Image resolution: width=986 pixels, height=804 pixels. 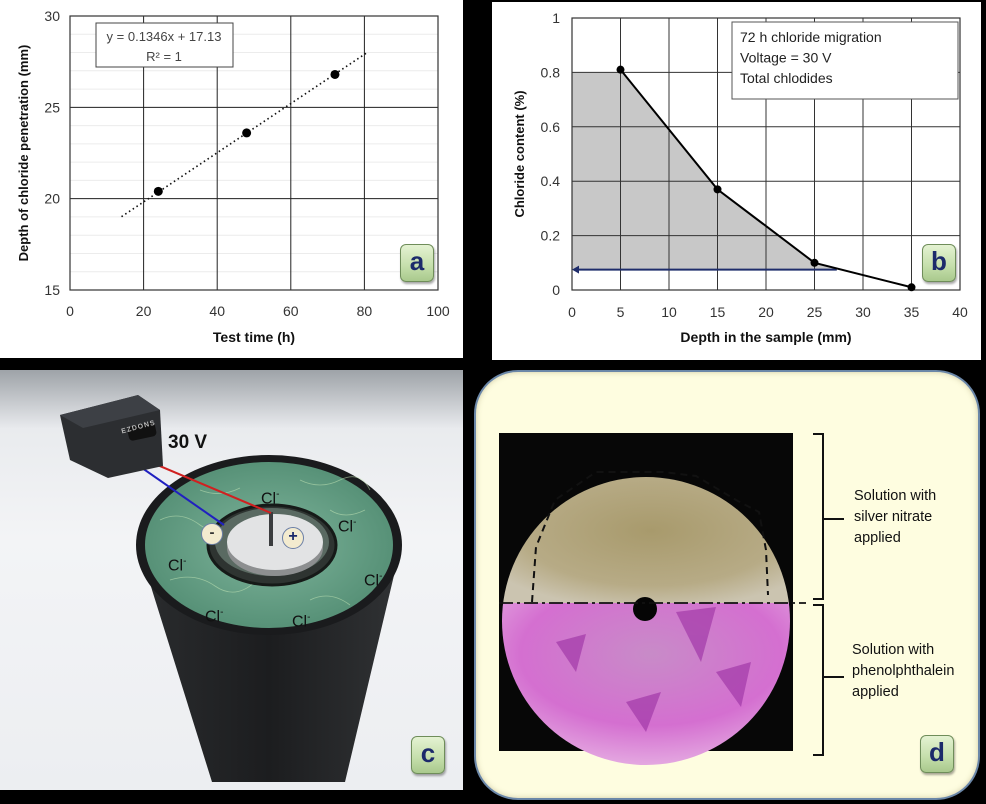 What do you see at coordinates (895, 517) in the screenshot?
I see `silver-nitrate-annotation: Solution with silver nitrate applied` at bounding box center [895, 517].